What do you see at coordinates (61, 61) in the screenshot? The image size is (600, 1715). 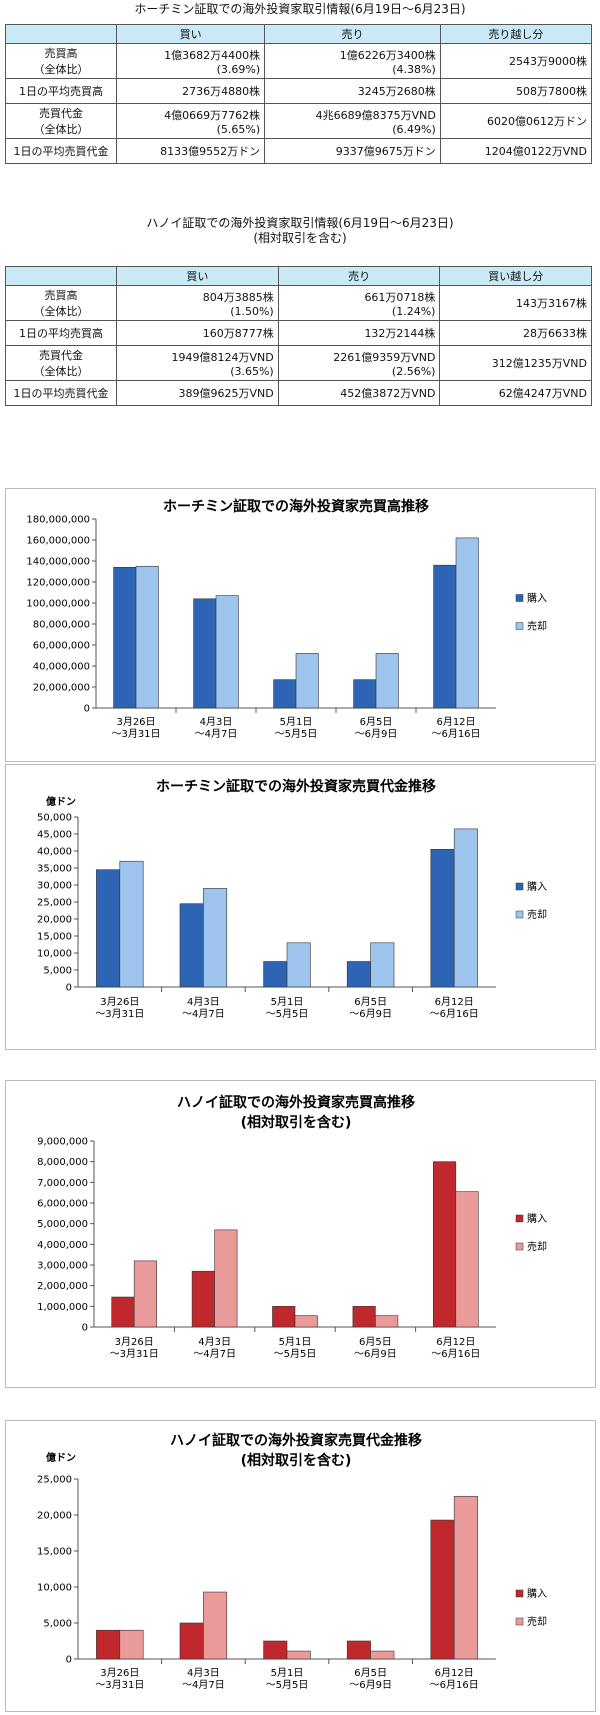 I see `row-label: 売買高 （全体比）` at bounding box center [61, 61].